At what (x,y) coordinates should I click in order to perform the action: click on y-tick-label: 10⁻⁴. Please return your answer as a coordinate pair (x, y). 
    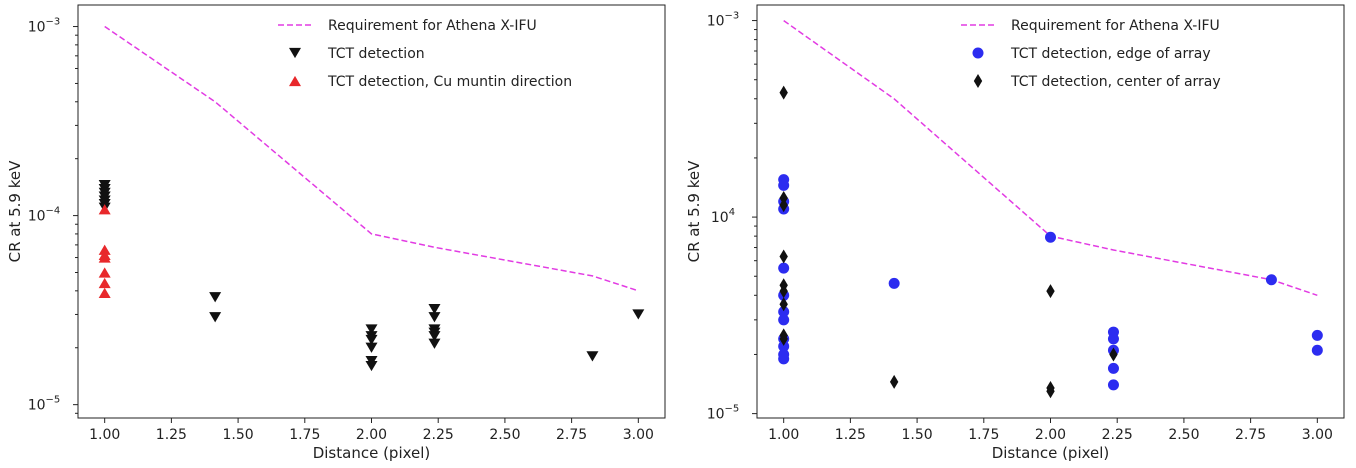
    Looking at the image, I should click on (44, 215).